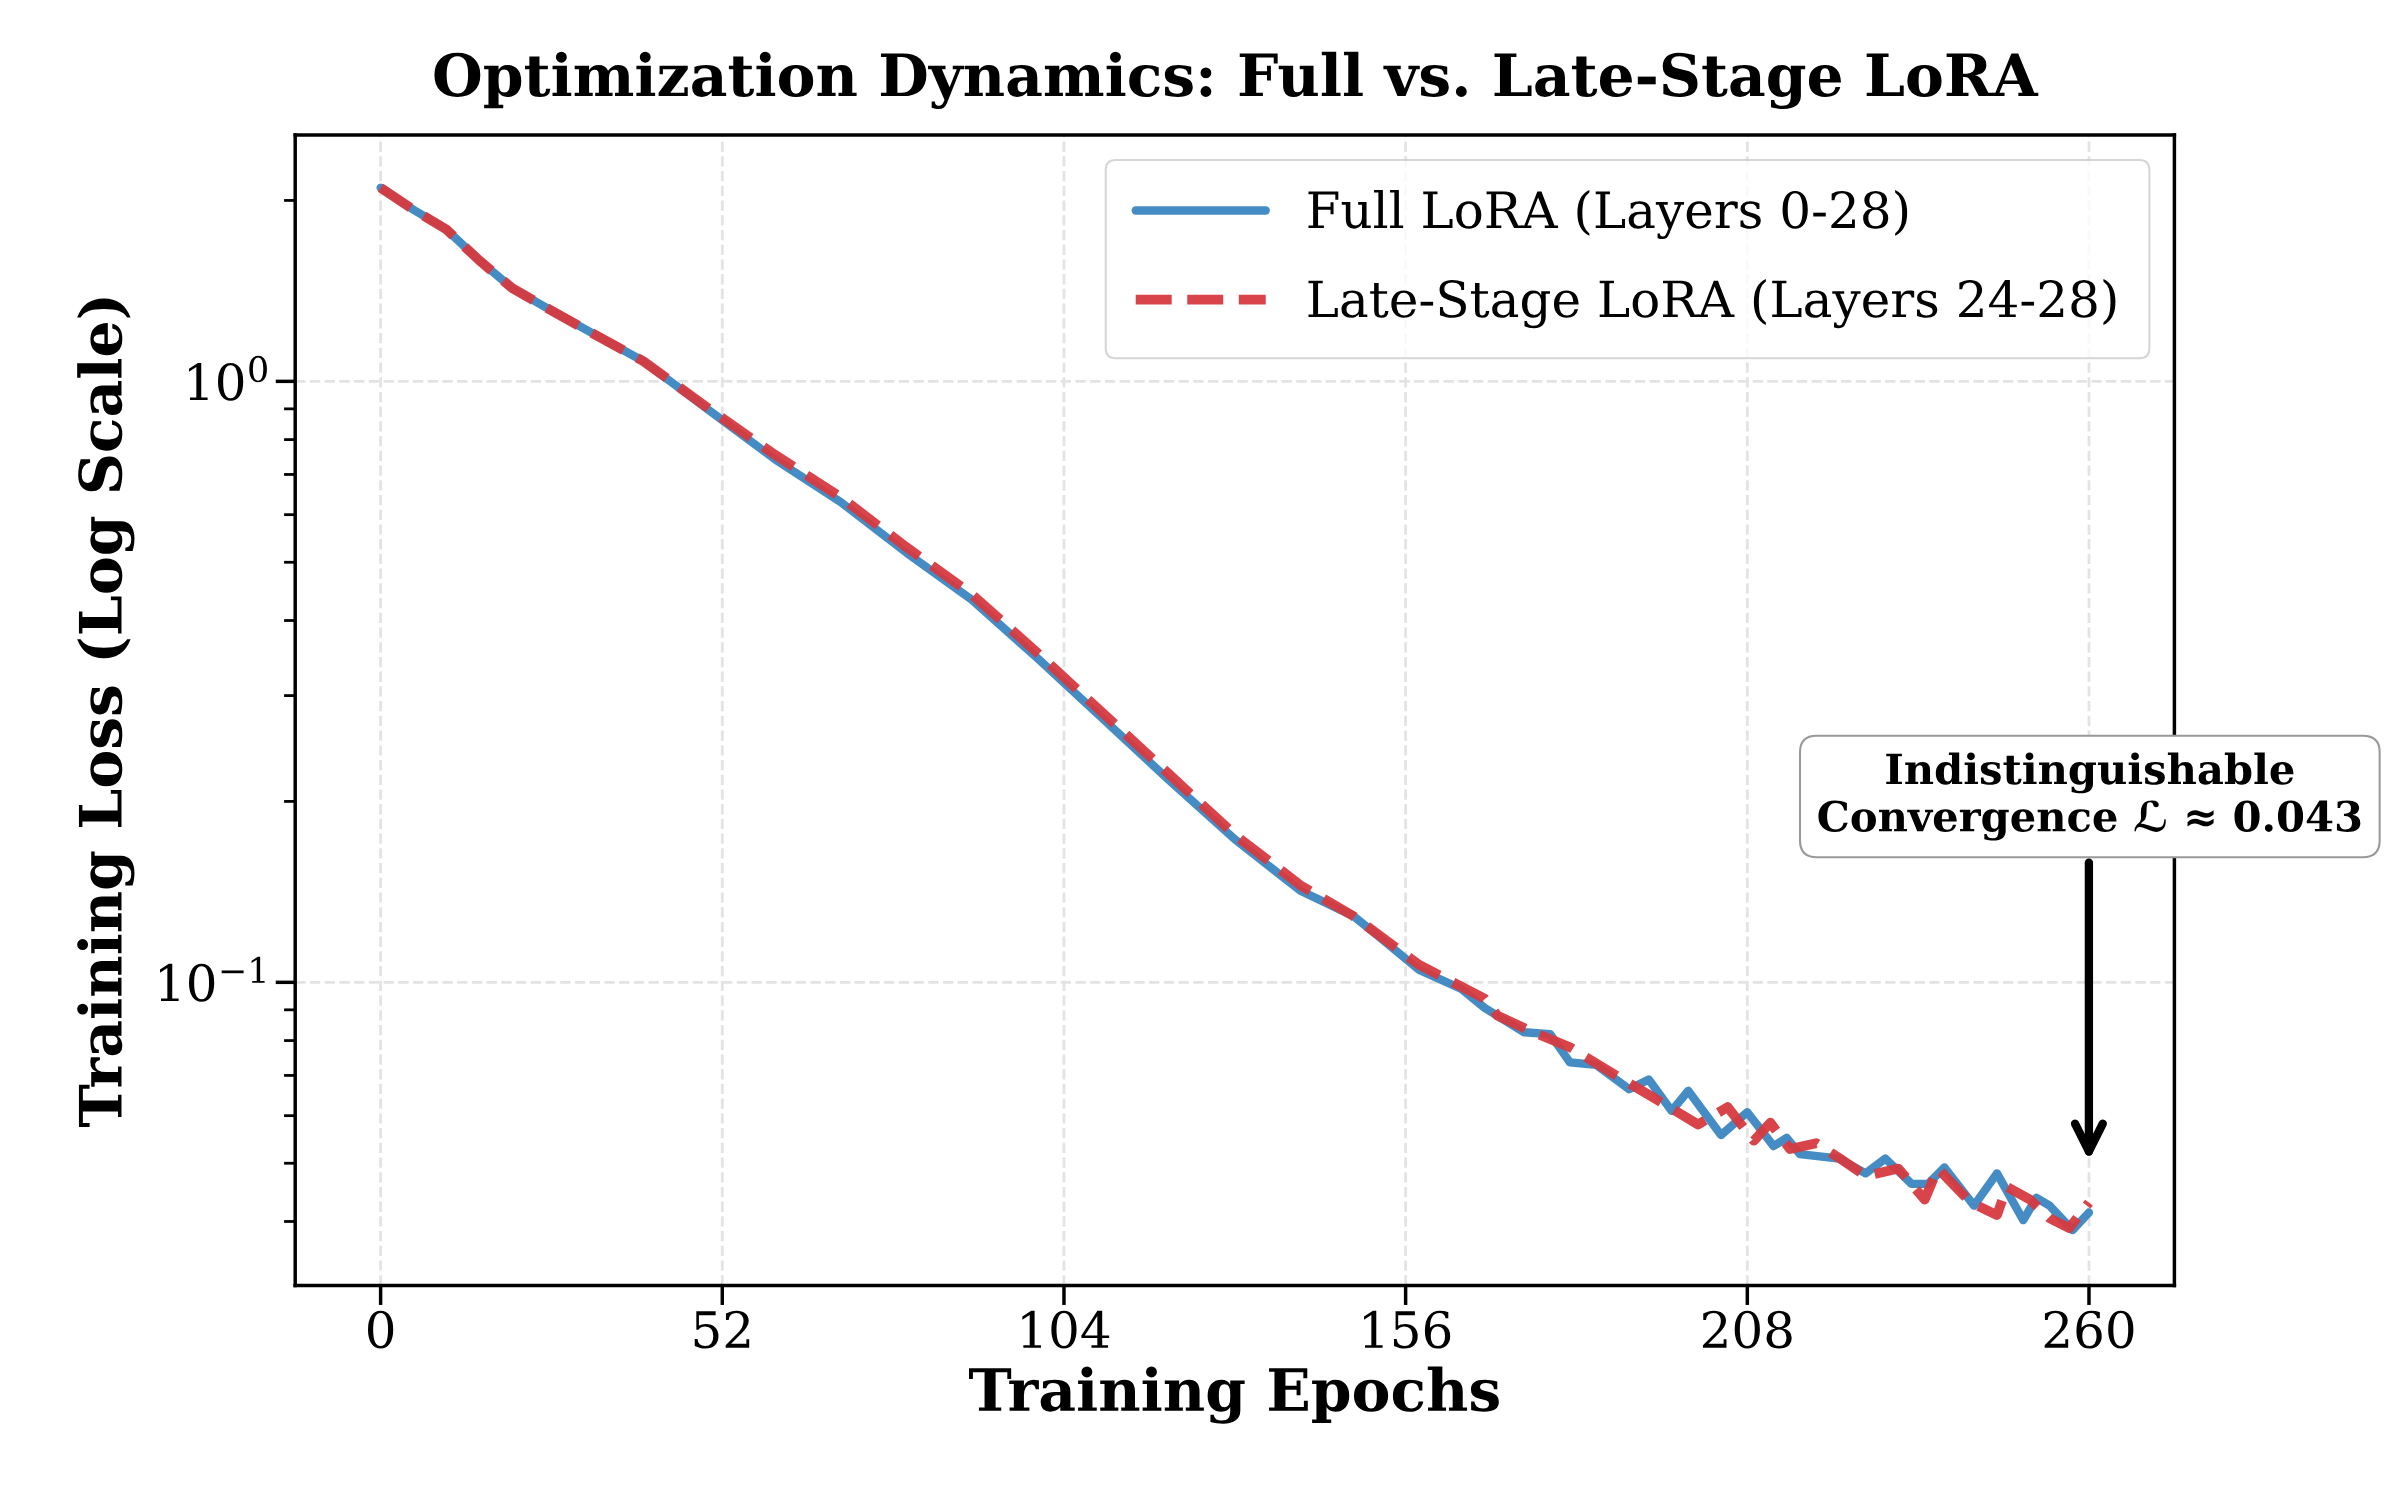  Describe the element at coordinates (1066, 1329) in the screenshot. I see `x-tick-label: 104` at that location.